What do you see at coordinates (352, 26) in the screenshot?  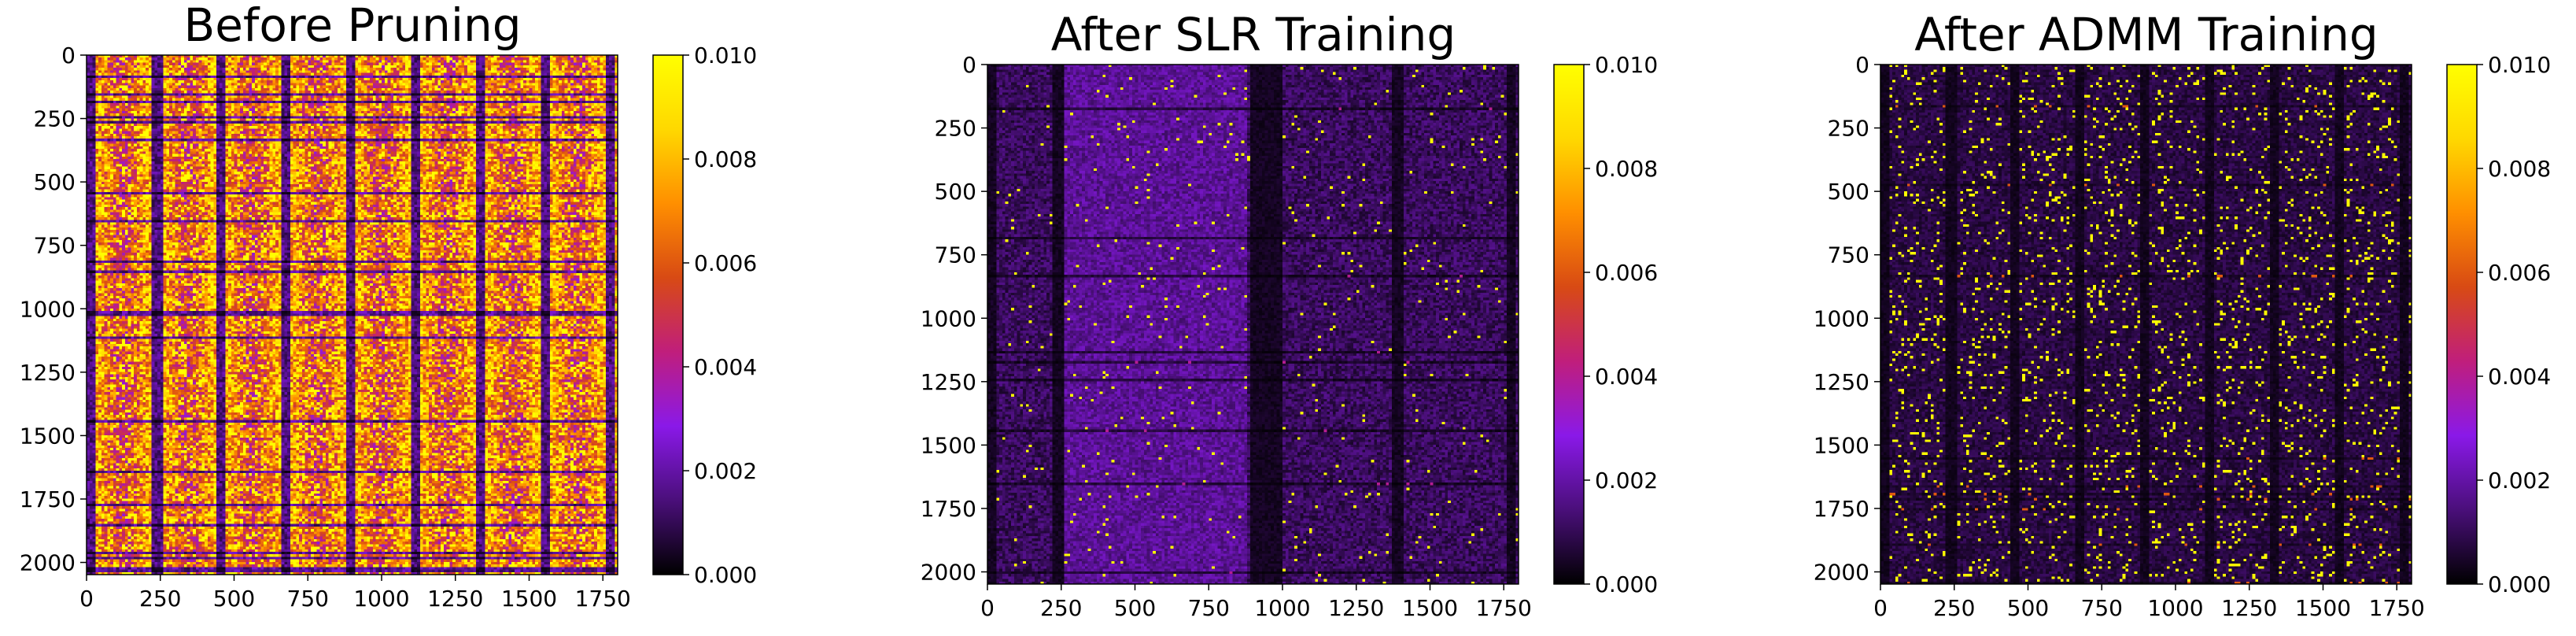 I see `chart-title: Before Pruning` at bounding box center [352, 26].